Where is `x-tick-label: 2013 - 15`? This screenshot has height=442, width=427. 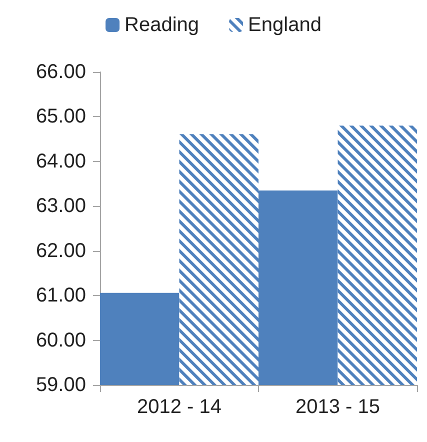 x-tick-label: 2013 - 15 is located at coordinates (337, 407).